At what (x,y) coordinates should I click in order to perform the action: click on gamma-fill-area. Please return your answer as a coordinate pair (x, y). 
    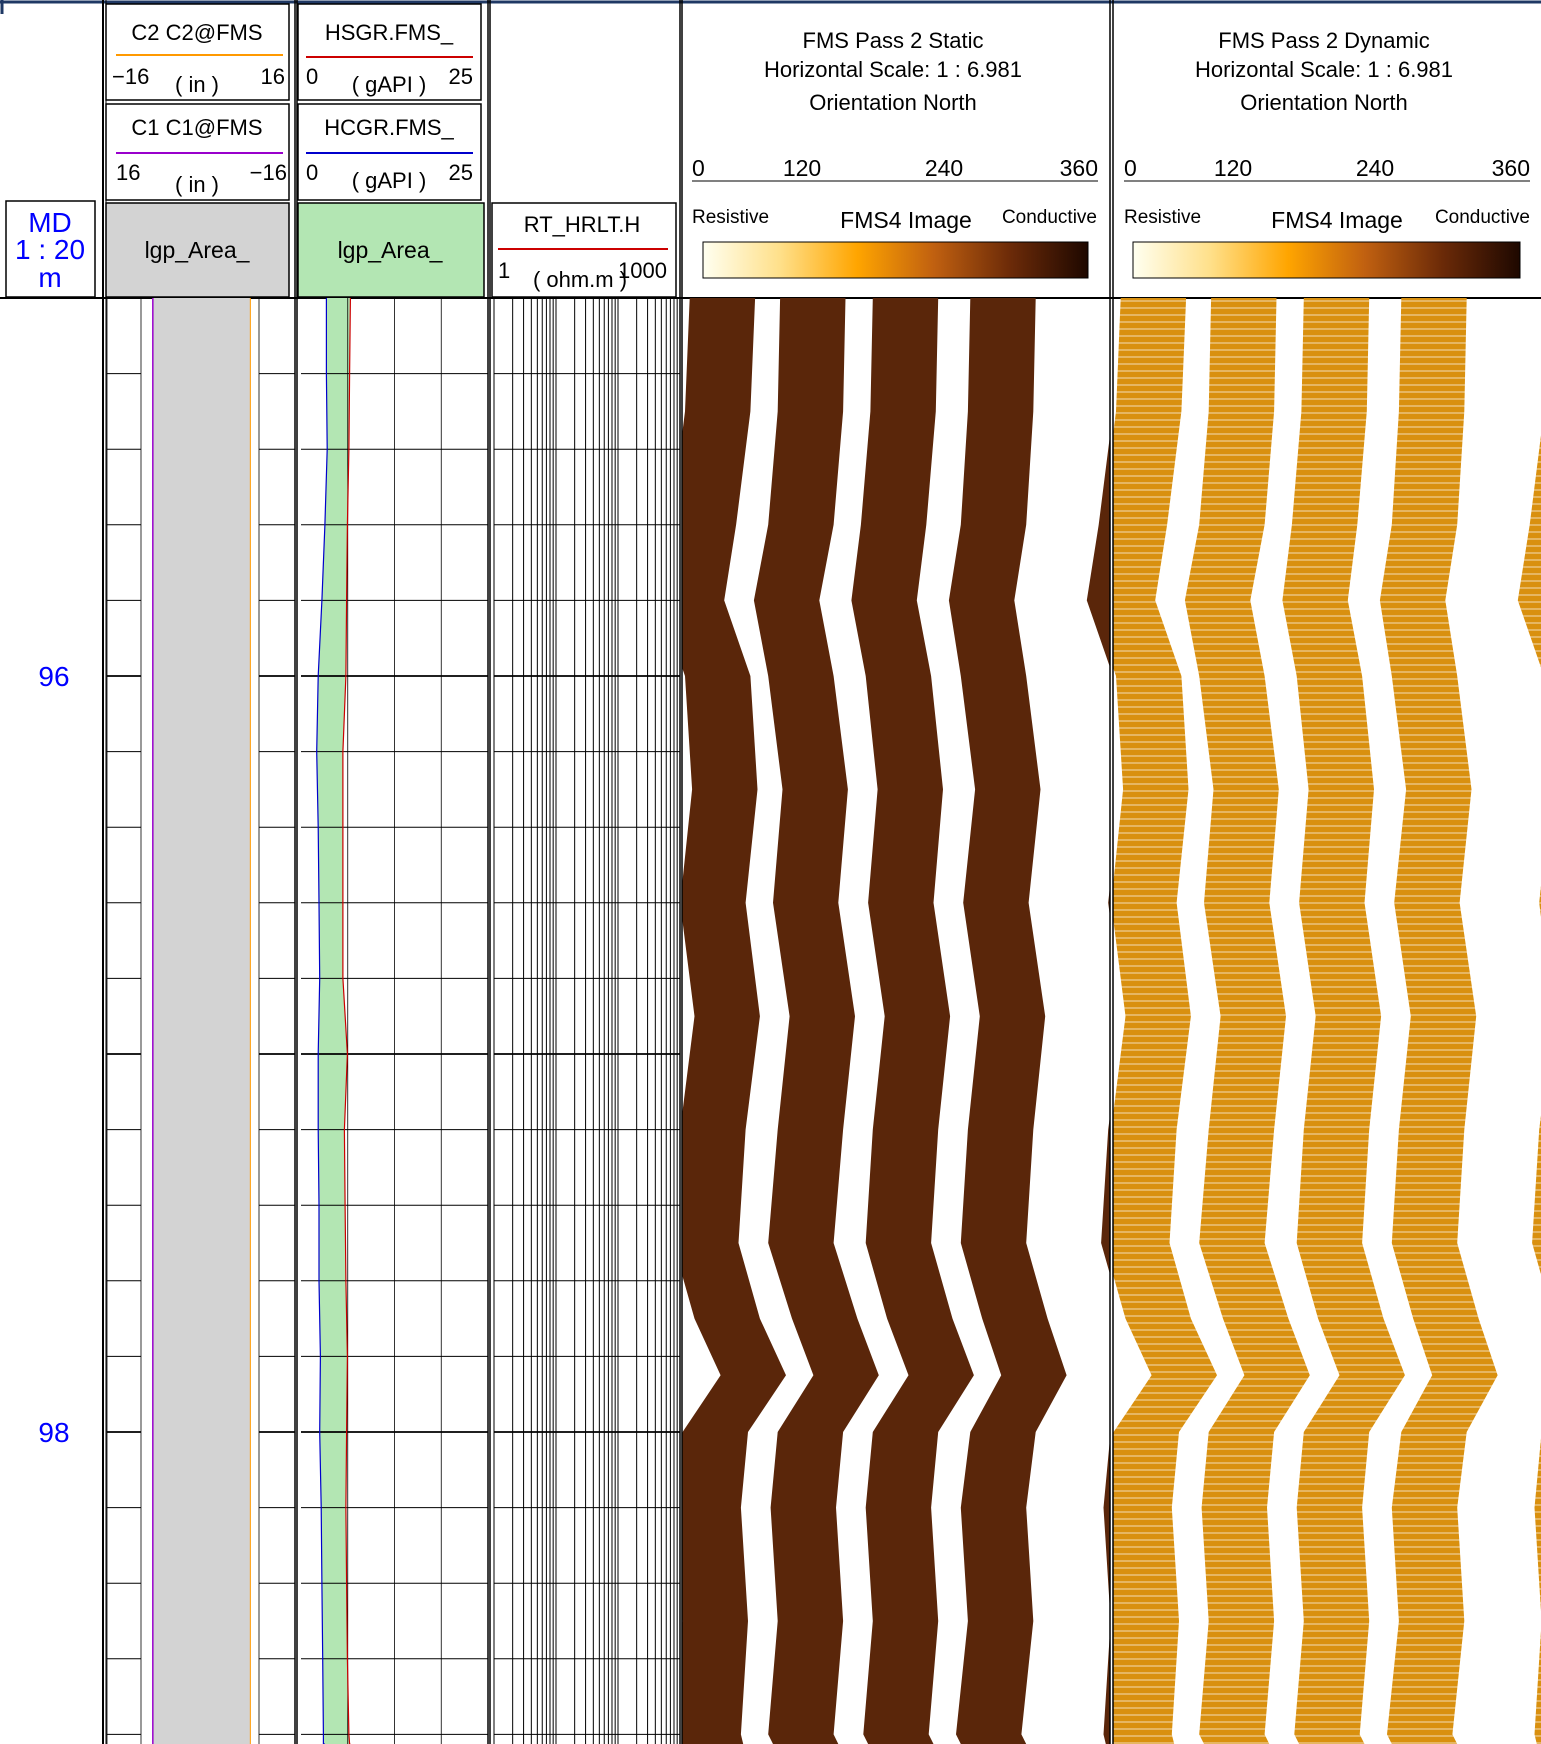
    Looking at the image, I should click on (333, 1021).